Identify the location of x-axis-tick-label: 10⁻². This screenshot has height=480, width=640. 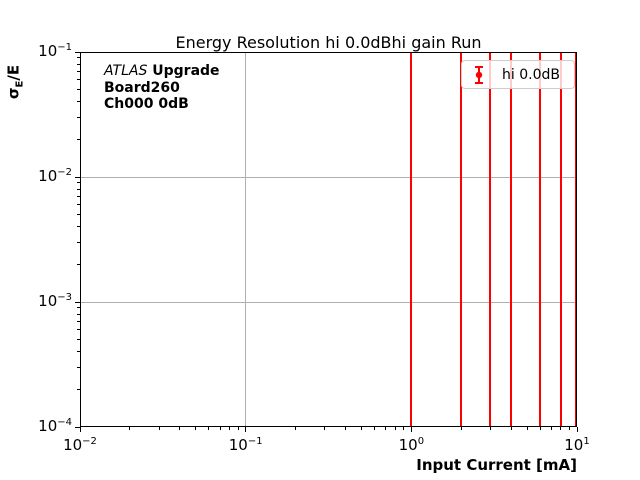
(80, 445).